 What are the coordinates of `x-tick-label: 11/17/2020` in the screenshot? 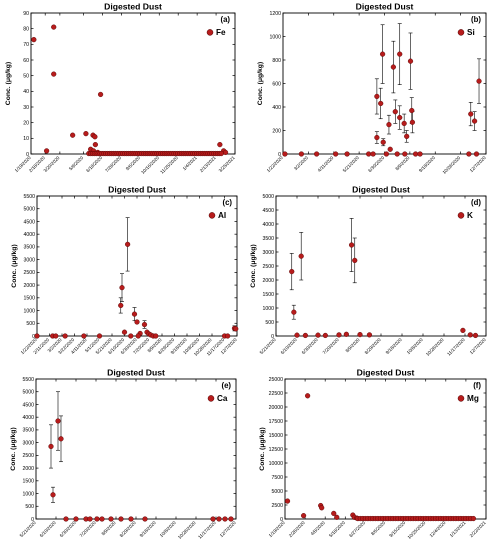 It's located at (207, 530).